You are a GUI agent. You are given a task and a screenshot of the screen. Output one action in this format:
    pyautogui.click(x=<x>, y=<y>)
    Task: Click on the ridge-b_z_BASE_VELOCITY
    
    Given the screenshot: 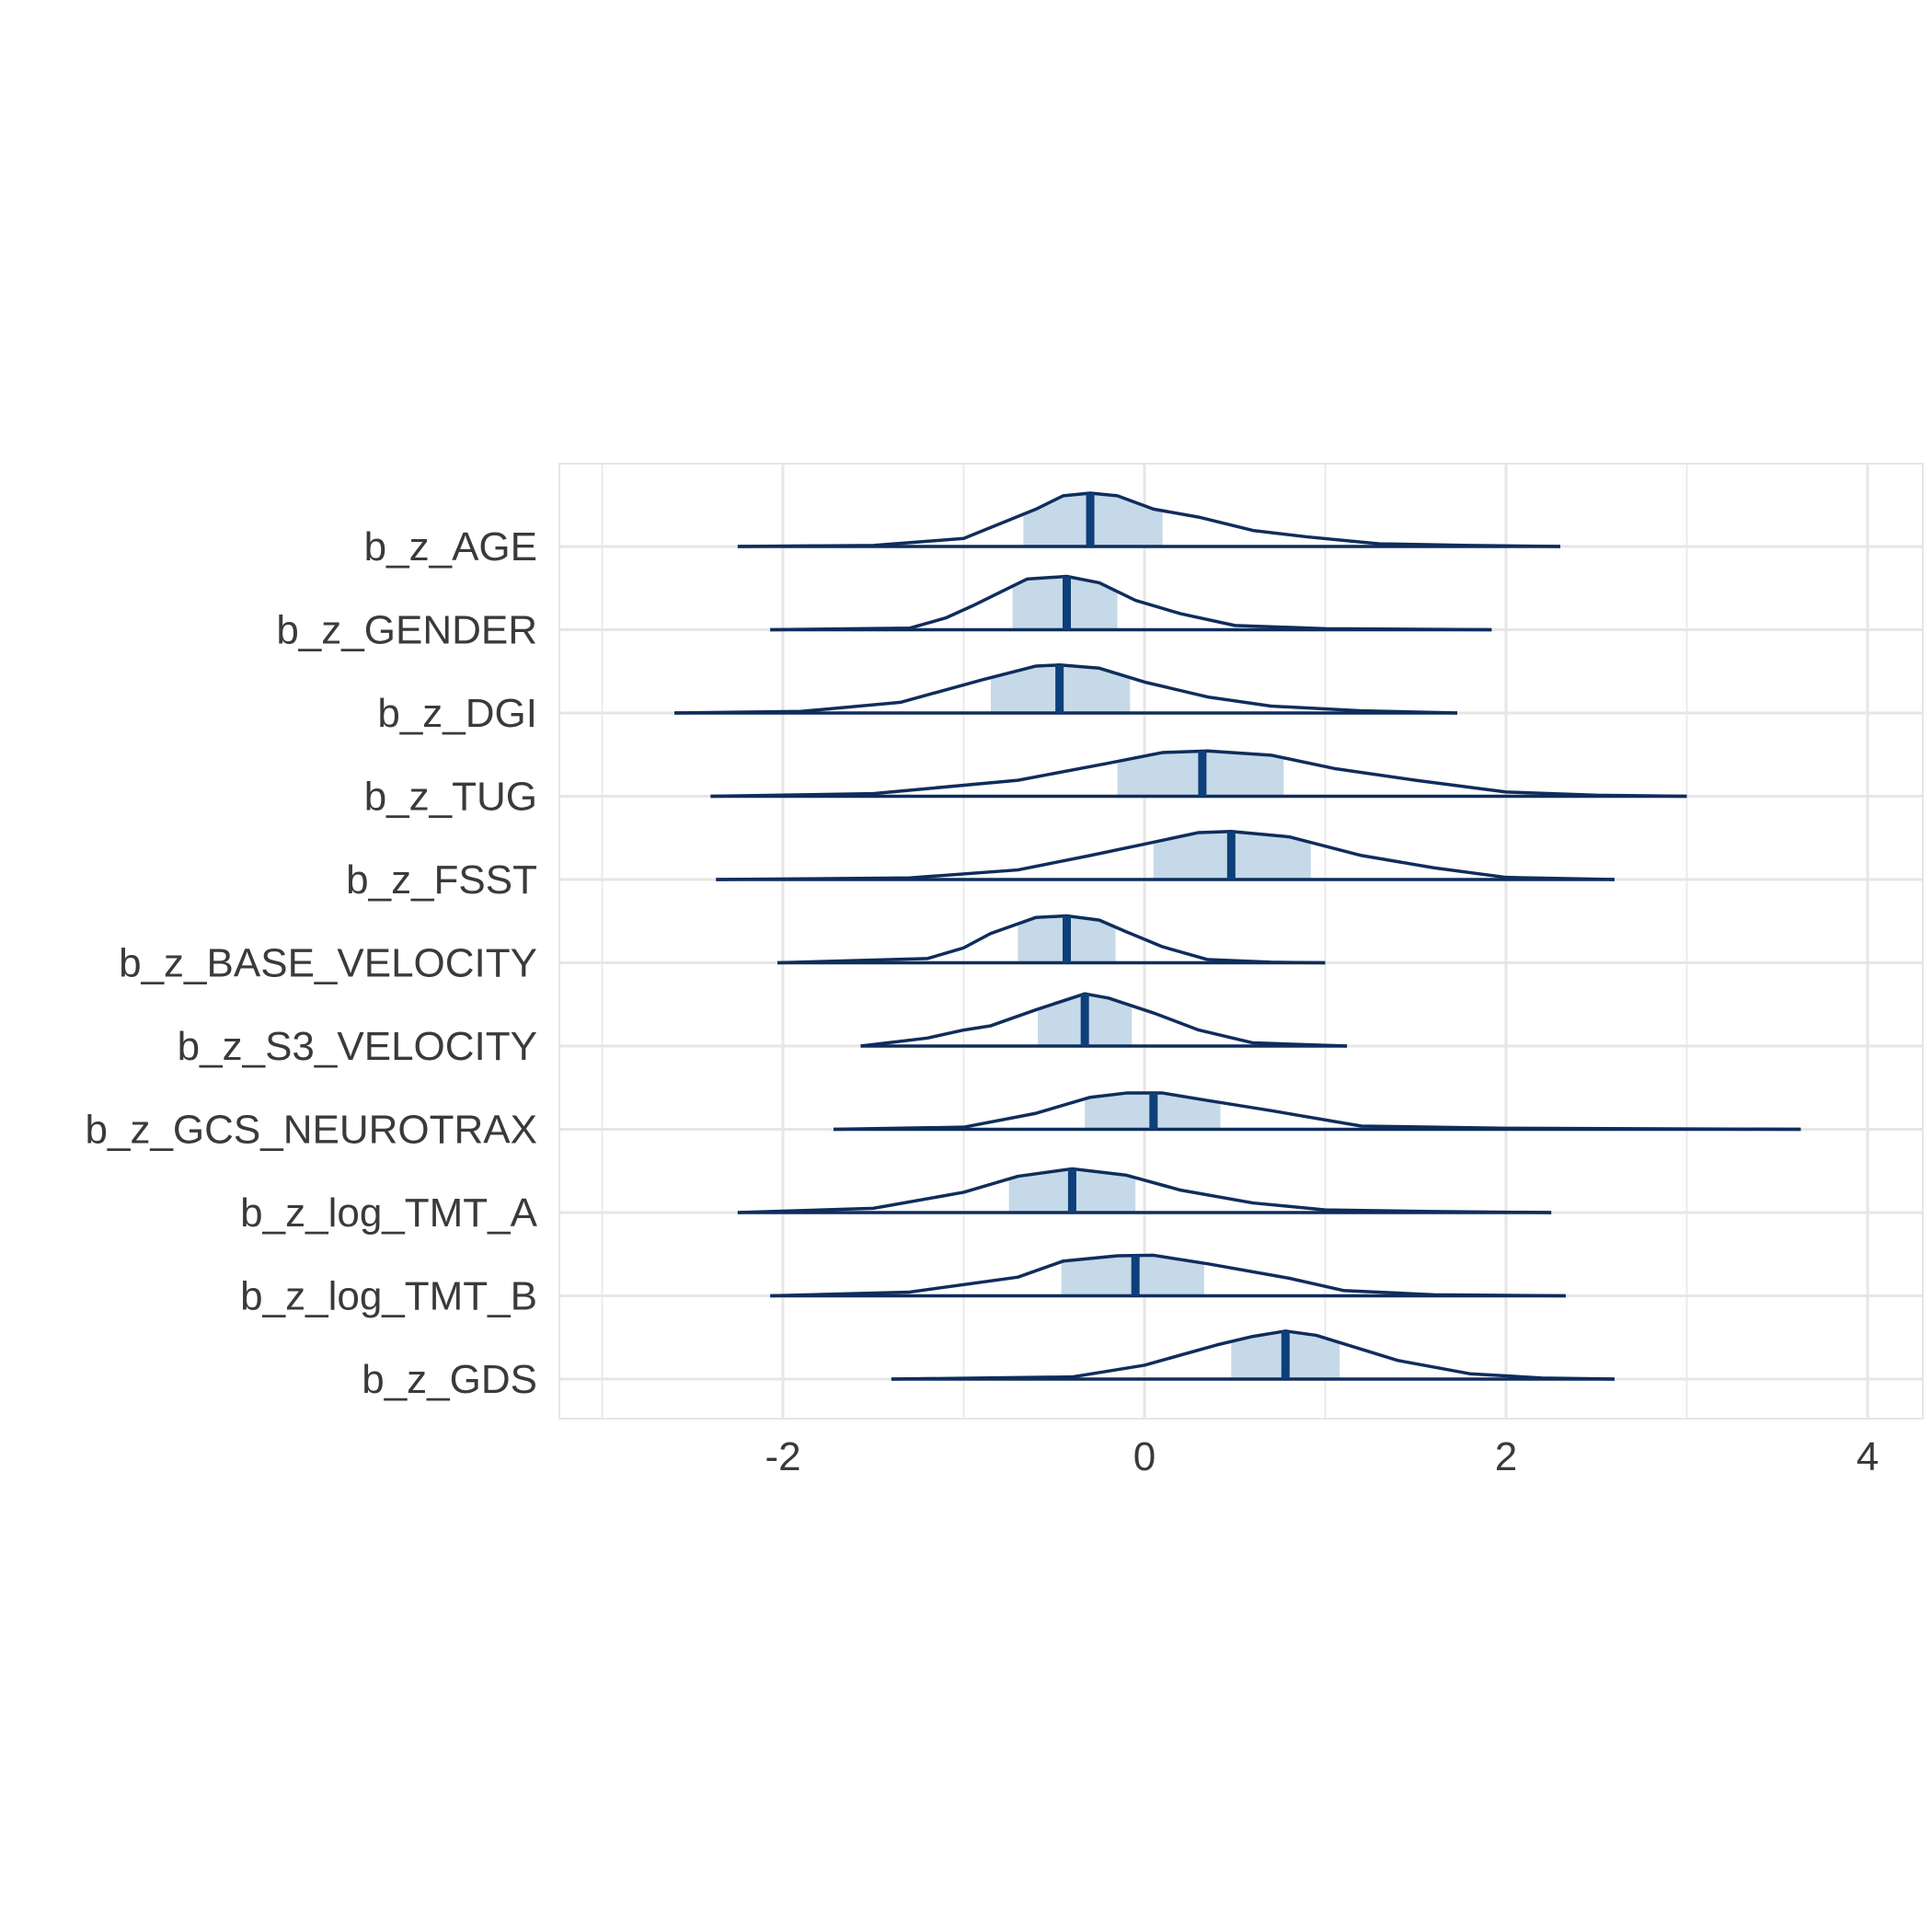 What is the action you would take?
    pyautogui.click(x=1051, y=939)
    